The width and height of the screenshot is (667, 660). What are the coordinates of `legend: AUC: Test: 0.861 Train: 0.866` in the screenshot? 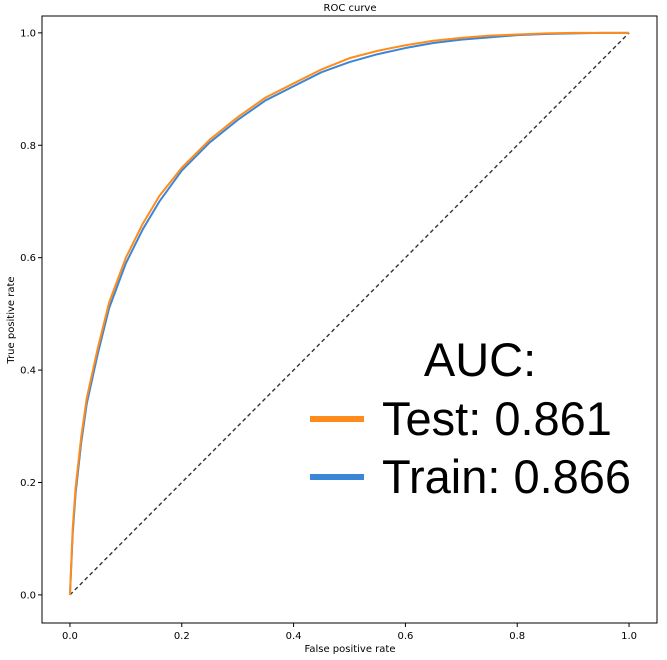 It's located at (470, 418).